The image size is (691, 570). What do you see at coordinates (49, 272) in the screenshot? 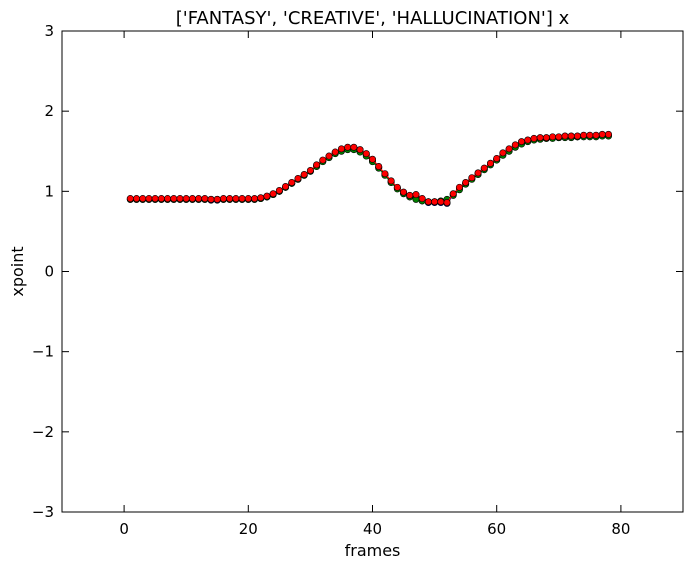
I see `y-tick-label: 0` at bounding box center [49, 272].